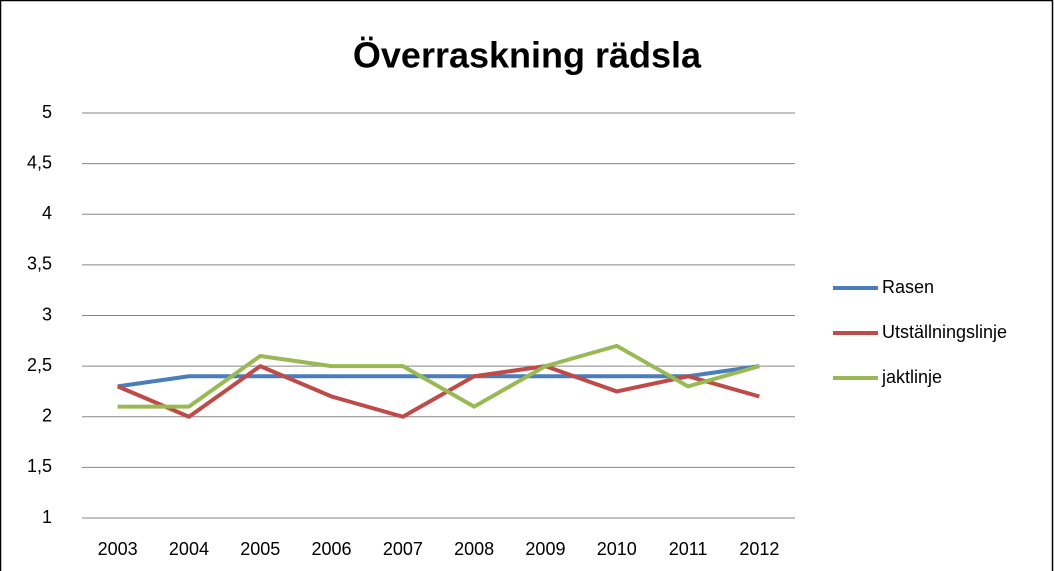 The width and height of the screenshot is (1054, 571). Describe the element at coordinates (911, 377) in the screenshot. I see `legend-label: jaktlinje` at that location.